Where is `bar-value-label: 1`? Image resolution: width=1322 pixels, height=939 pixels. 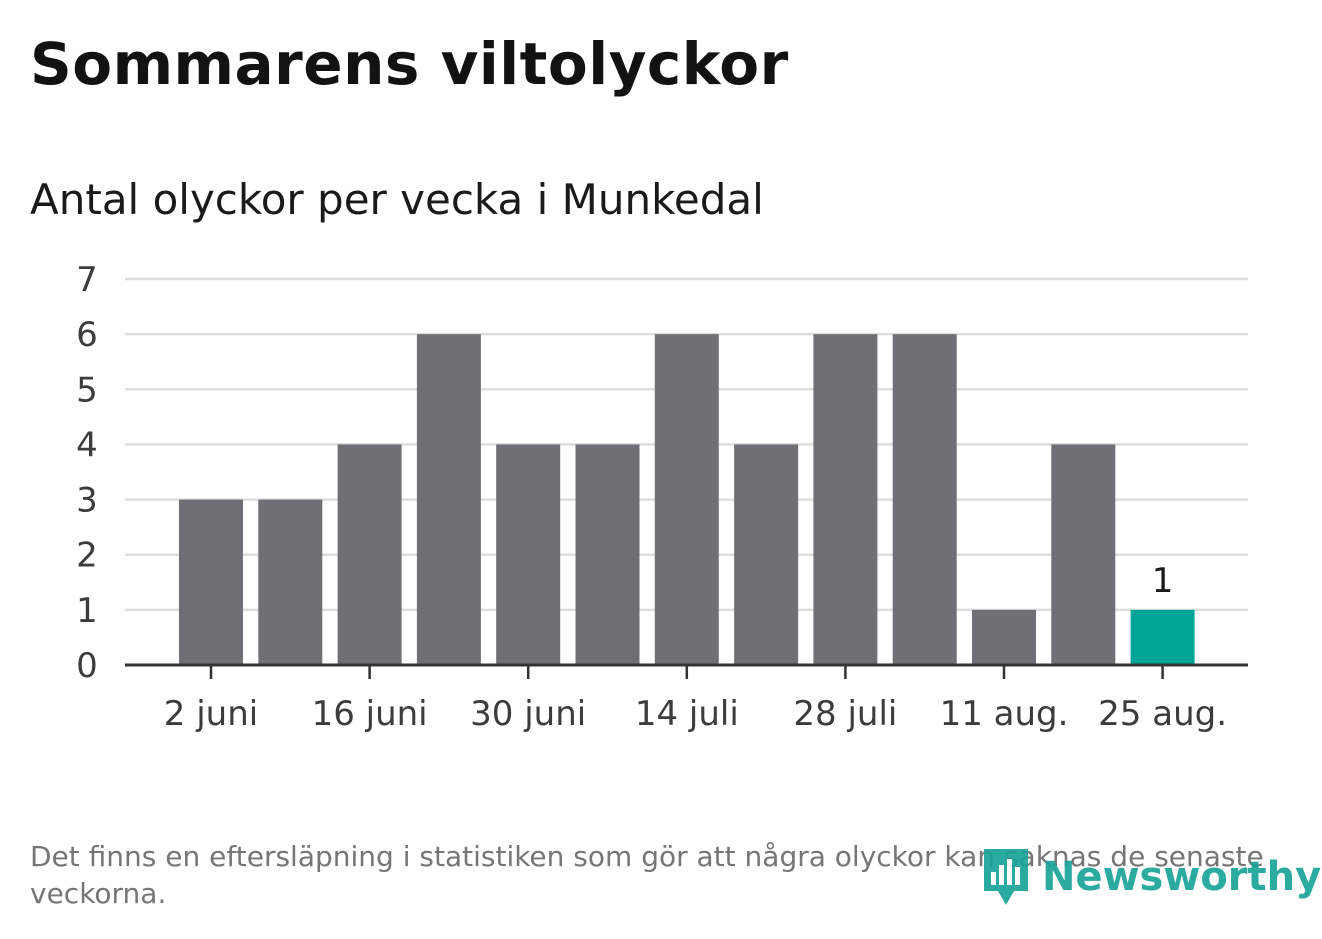 bar-value-label: 1 is located at coordinates (1163, 581).